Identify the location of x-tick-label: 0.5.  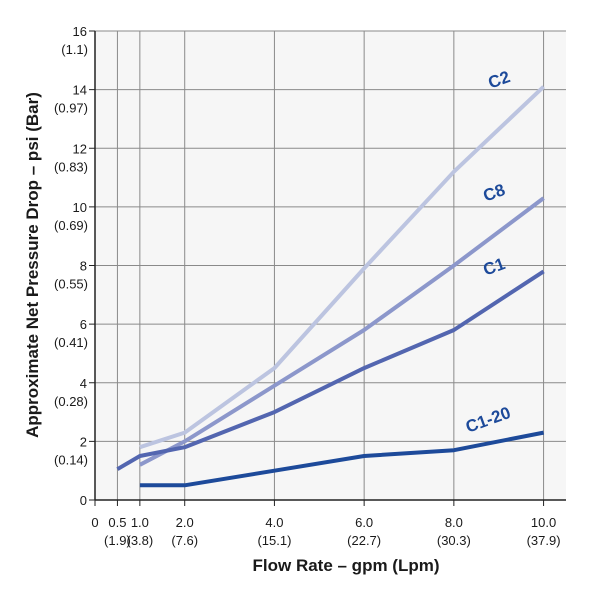
(117, 522).